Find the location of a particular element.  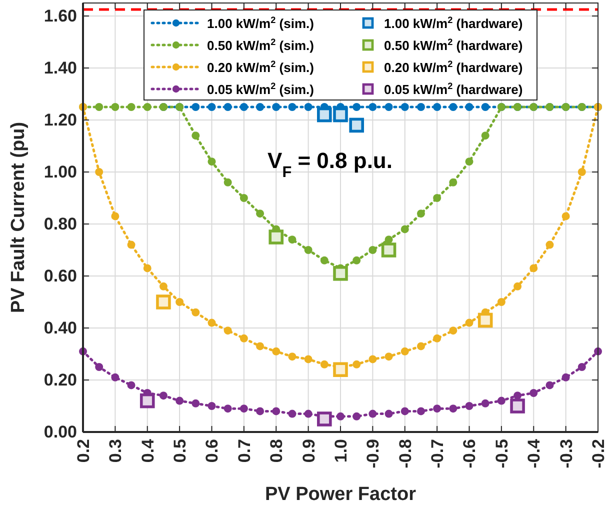

x-tick-label: -0.2 is located at coordinates (596, 453).